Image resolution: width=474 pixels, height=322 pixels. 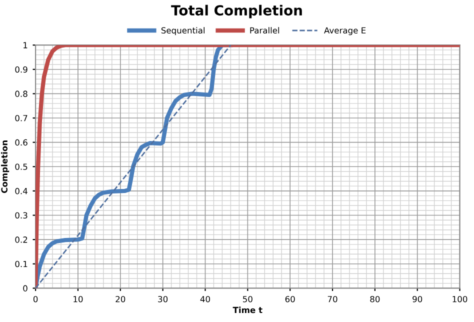 What do you see at coordinates (21, 118) in the screenshot?
I see `y-tick-label: 0.7` at bounding box center [21, 118].